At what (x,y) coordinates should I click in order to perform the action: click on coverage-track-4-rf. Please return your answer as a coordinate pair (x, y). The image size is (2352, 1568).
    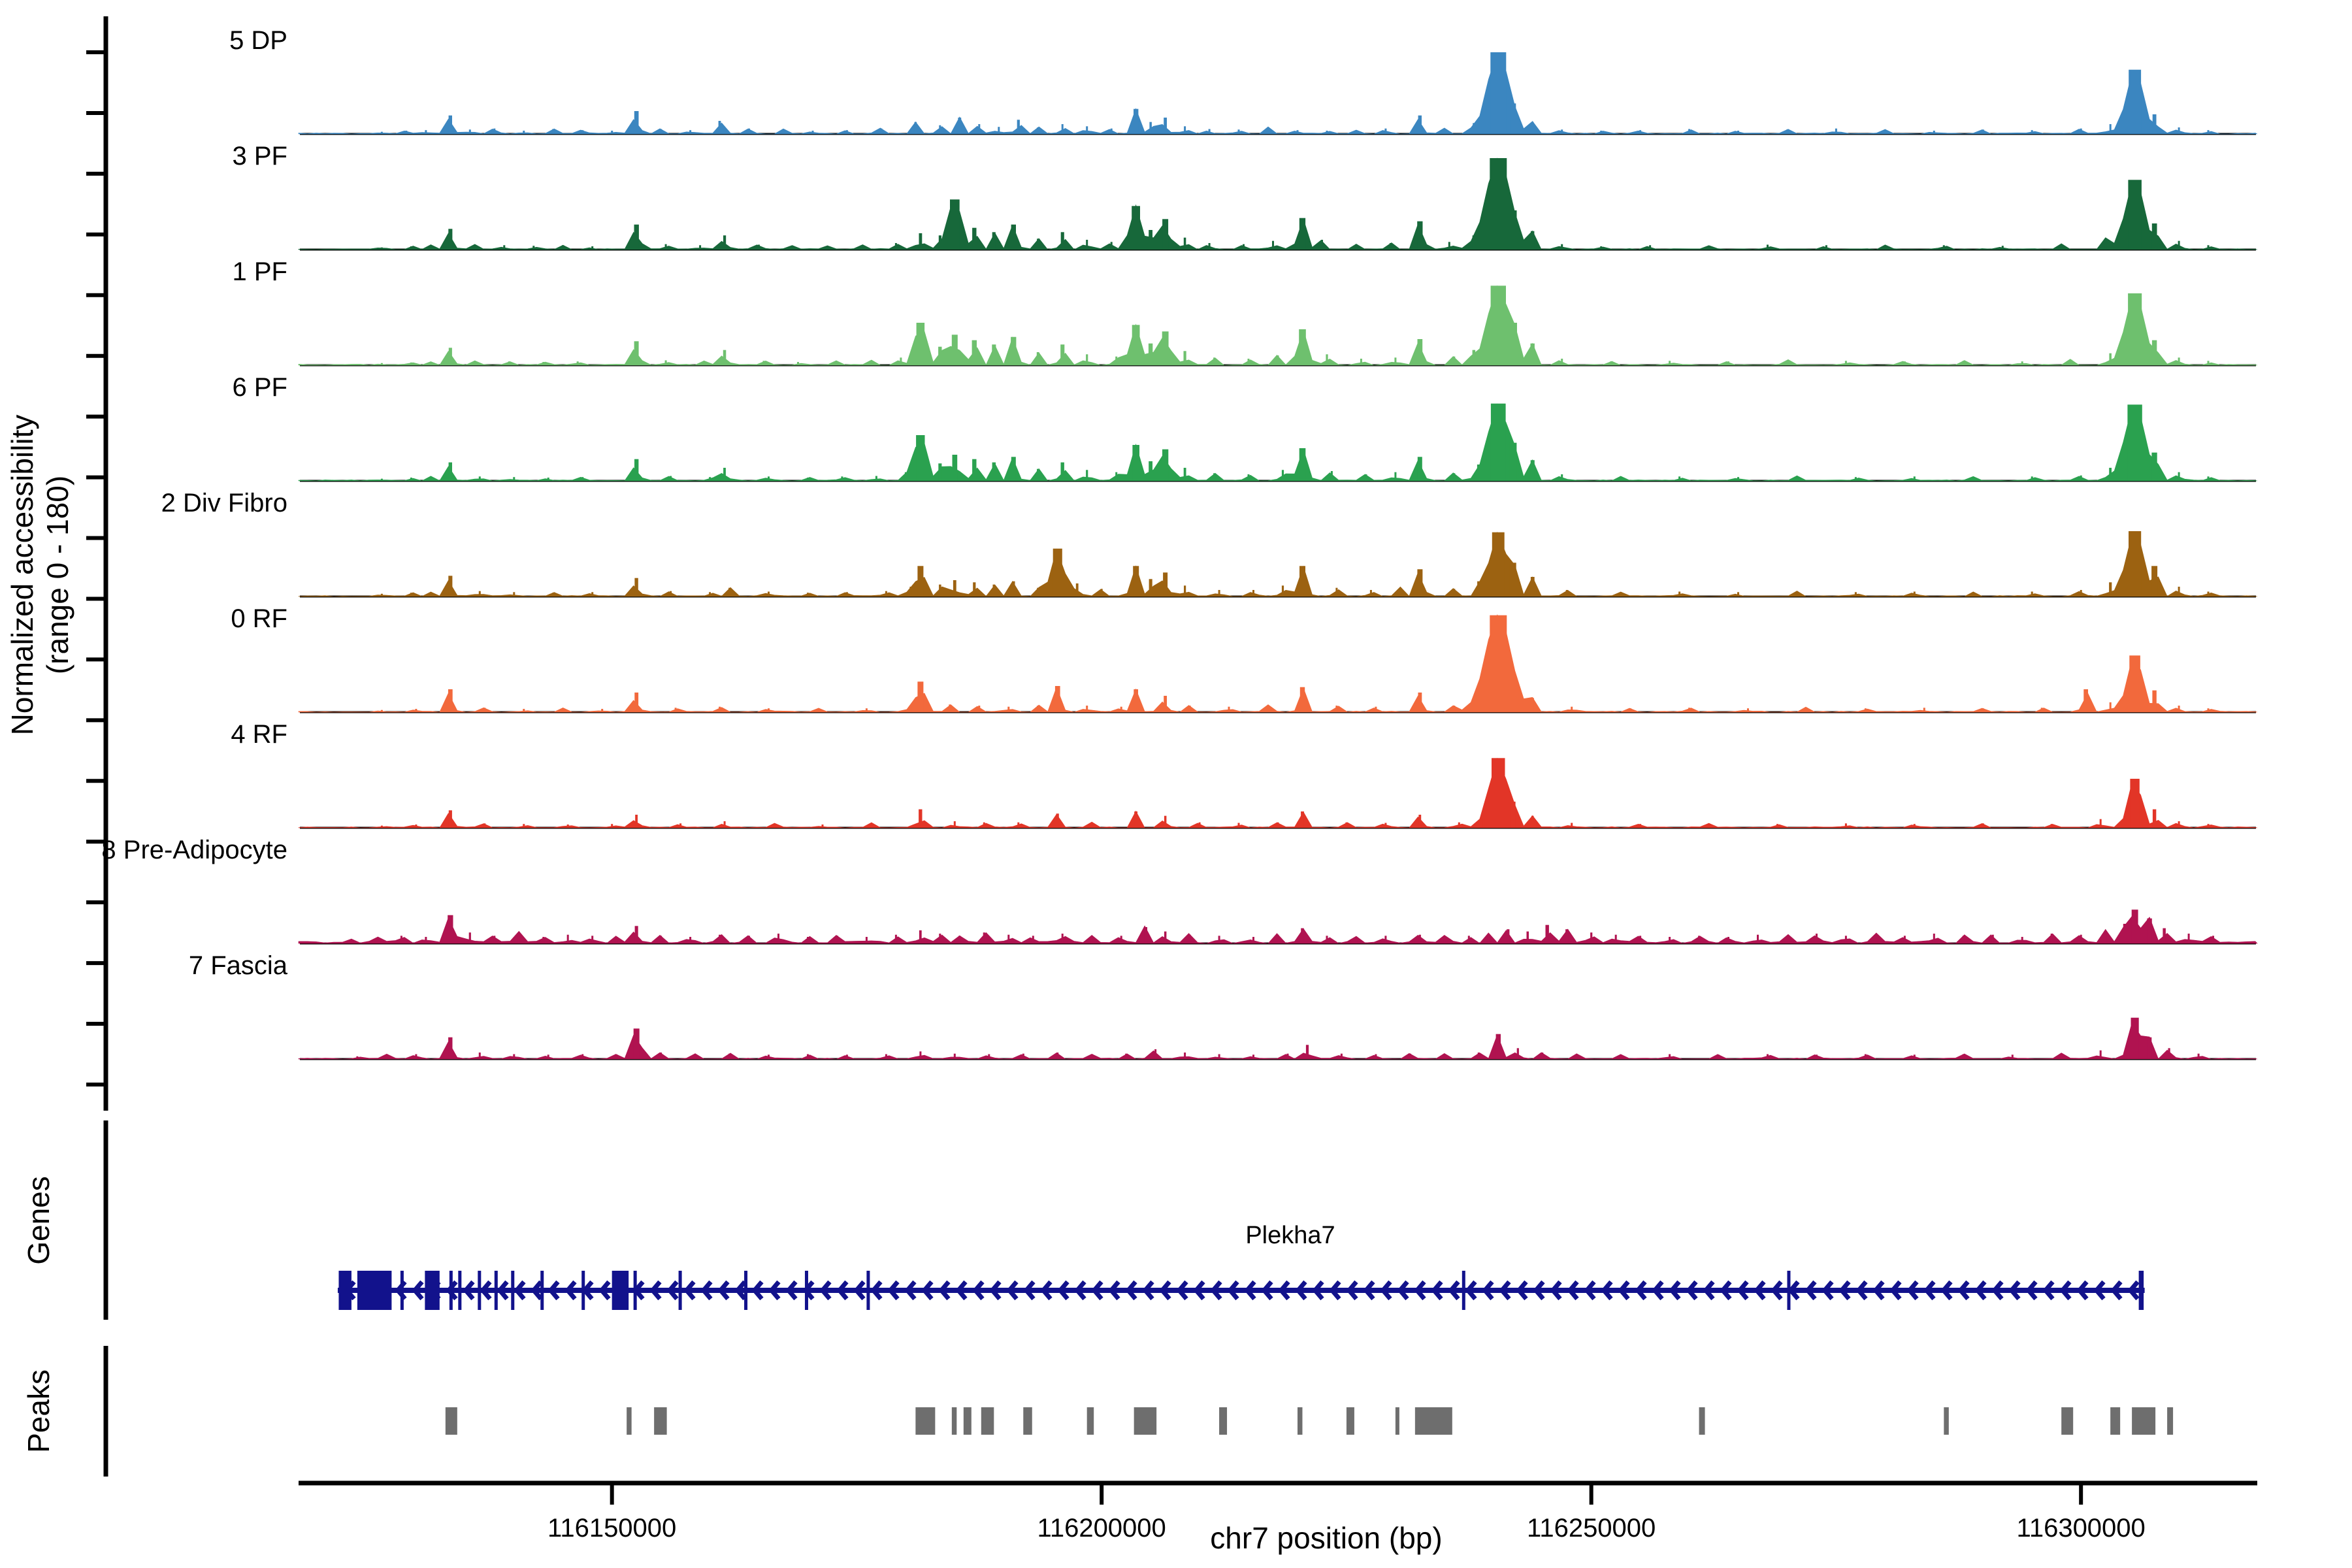
    Looking at the image, I should click on (1278, 792).